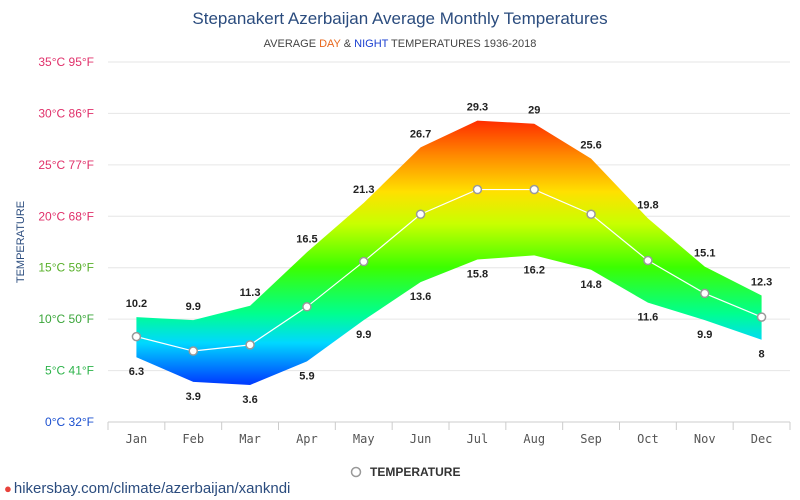  Describe the element at coordinates (152, 488) in the screenshot. I see `source-text: hikersbay.com/climate/azerbaijan/xankndi` at that location.